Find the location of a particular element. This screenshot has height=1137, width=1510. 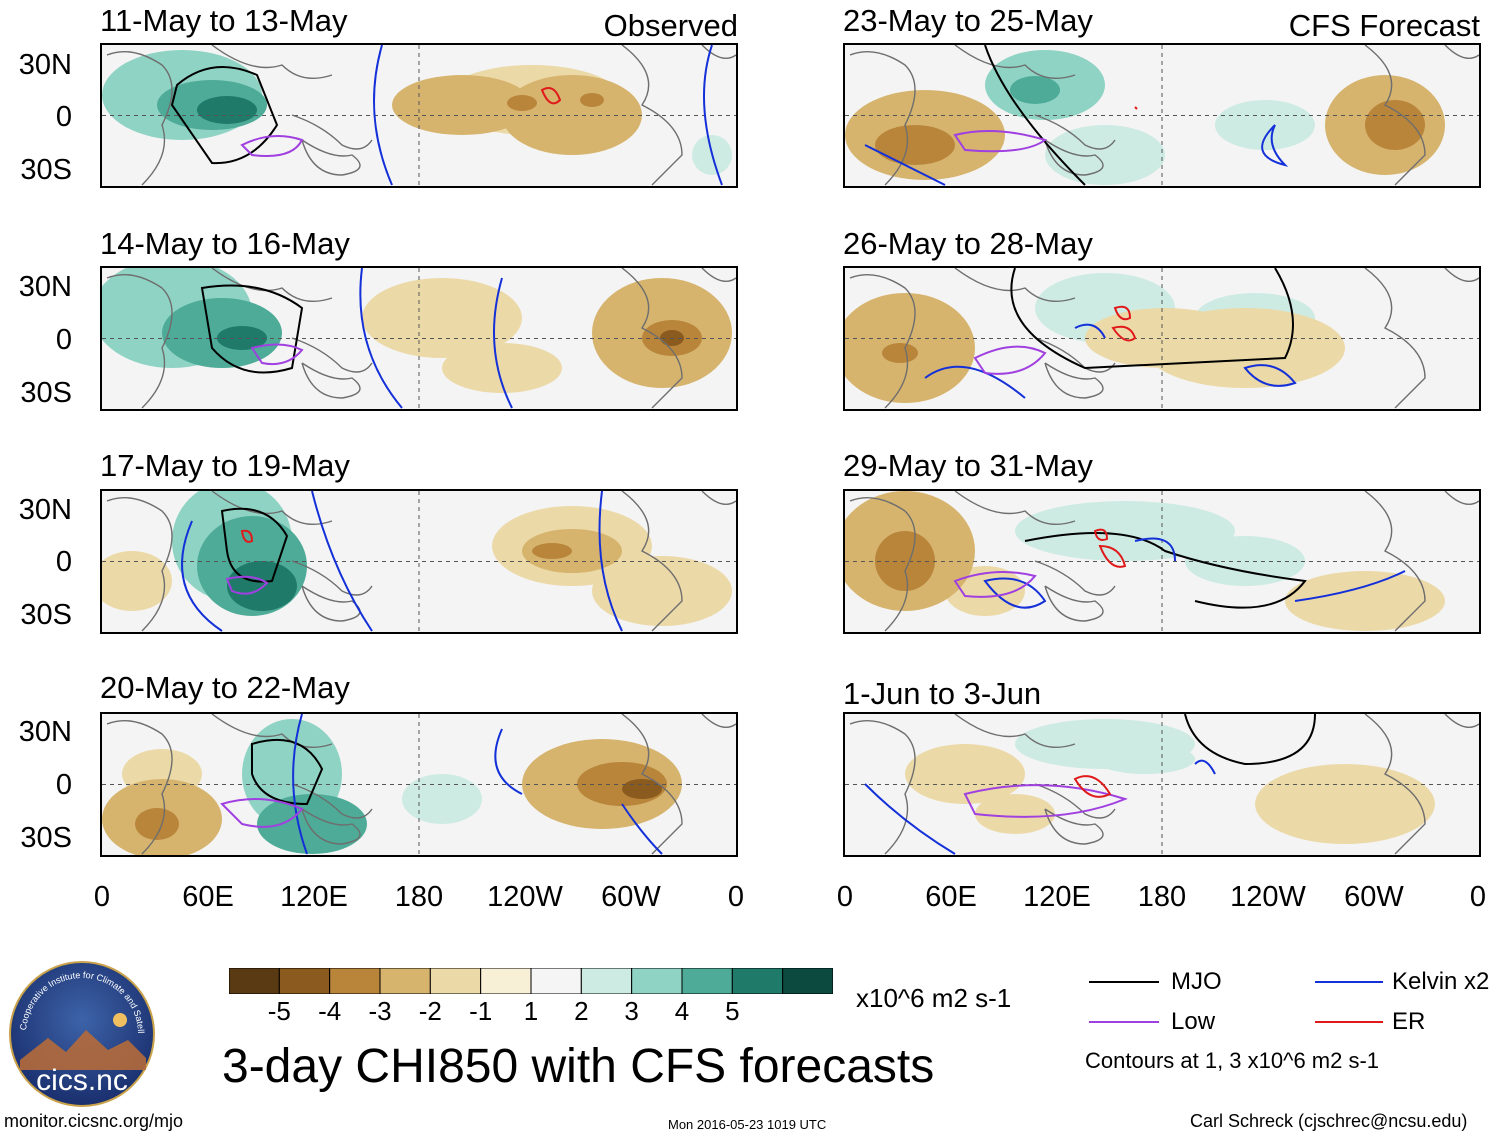

xtick-left-60e: 60E is located at coordinates (208, 897).